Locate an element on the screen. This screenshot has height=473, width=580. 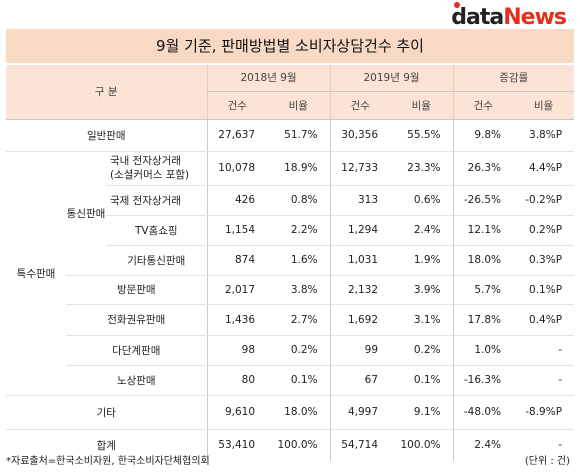
cell: 1,436 is located at coordinates (237, 320).